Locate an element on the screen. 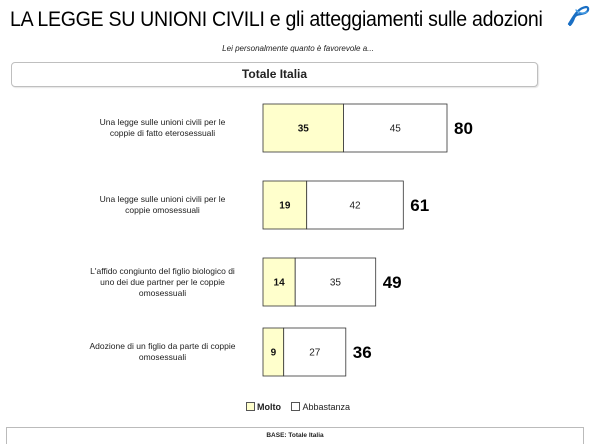  value-label-molto-1: 19 is located at coordinates (285, 206).